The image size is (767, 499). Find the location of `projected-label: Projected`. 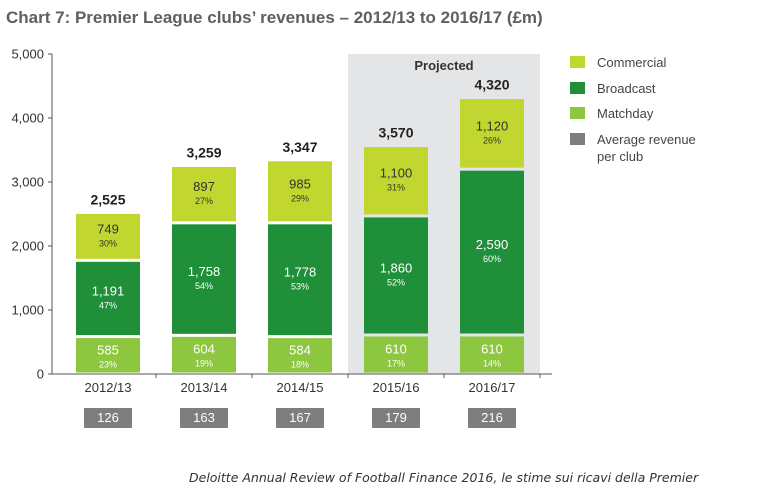

projected-label: Projected is located at coordinates (443, 65).